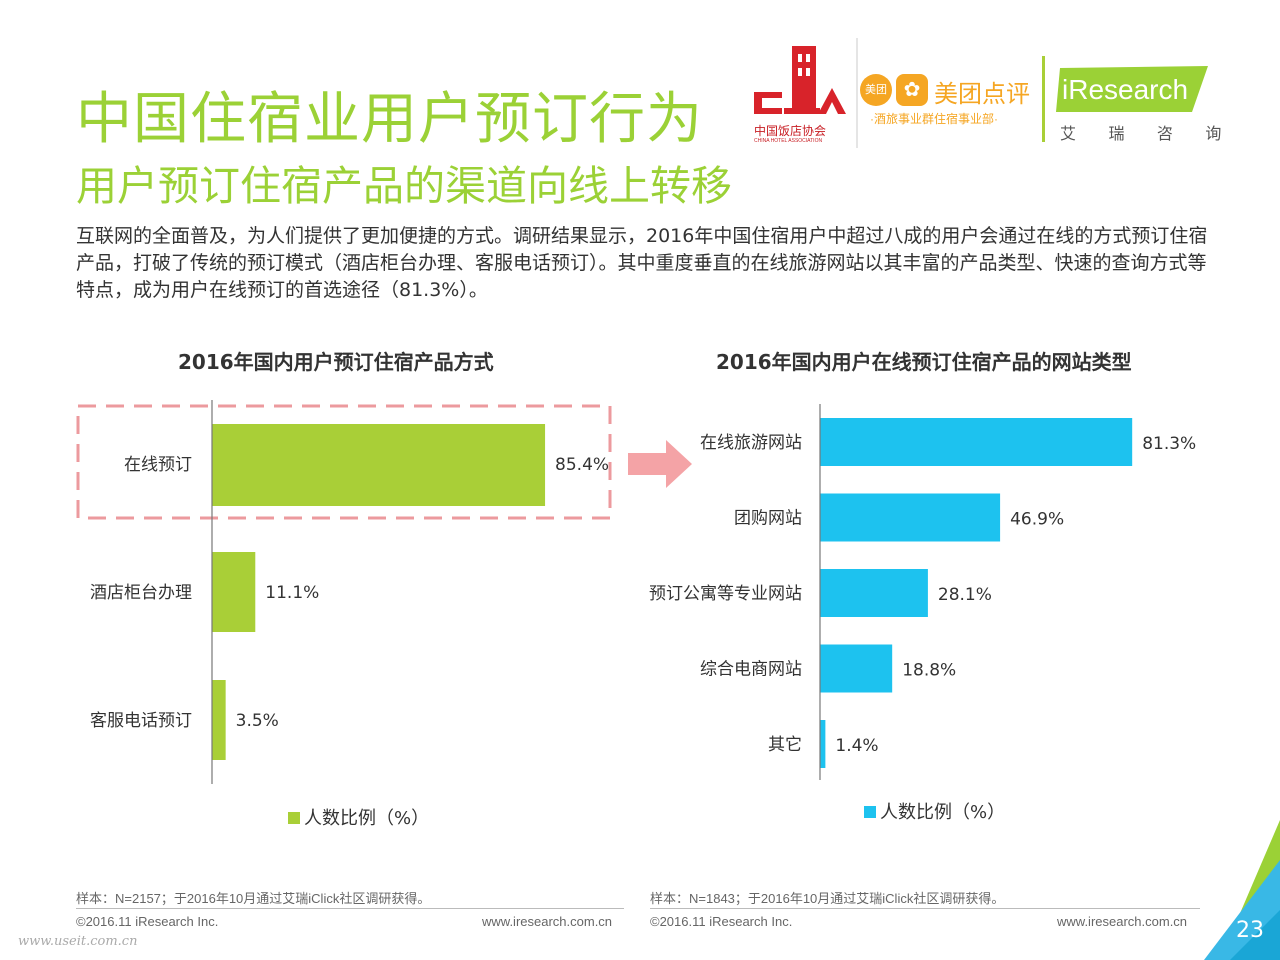 This screenshot has height=960, width=1280. What do you see at coordinates (768, 519) in the screenshot?
I see `category-label: 团购网站` at bounding box center [768, 519].